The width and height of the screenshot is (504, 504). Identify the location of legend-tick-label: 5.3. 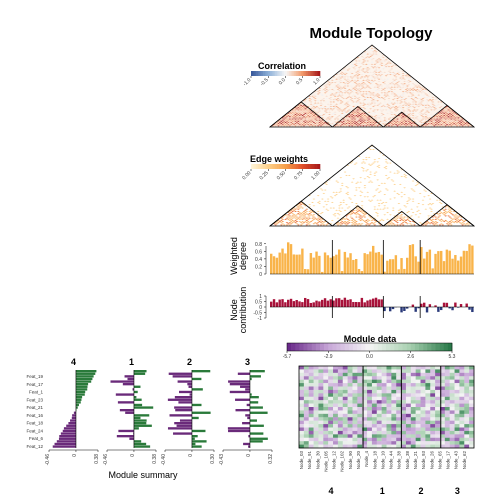
(452, 357).